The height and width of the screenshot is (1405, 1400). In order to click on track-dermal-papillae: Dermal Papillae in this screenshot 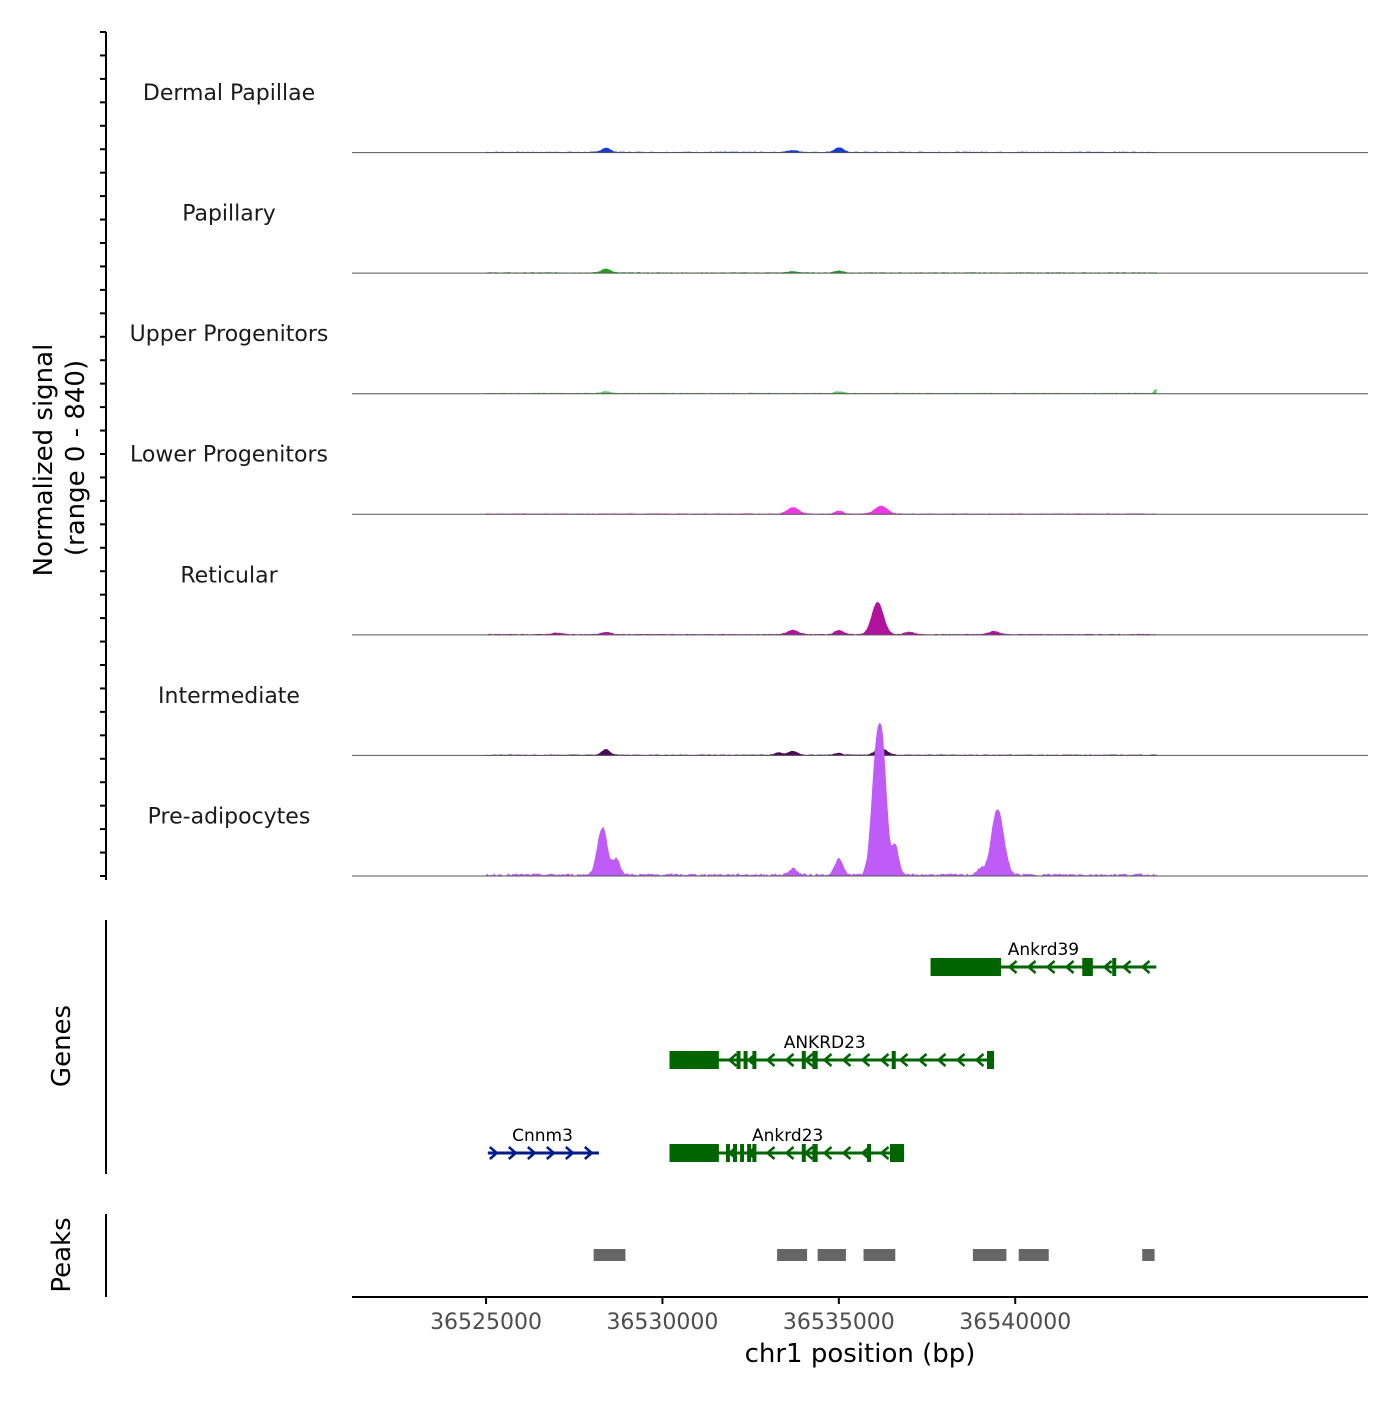, I will do `click(755, 117)`.